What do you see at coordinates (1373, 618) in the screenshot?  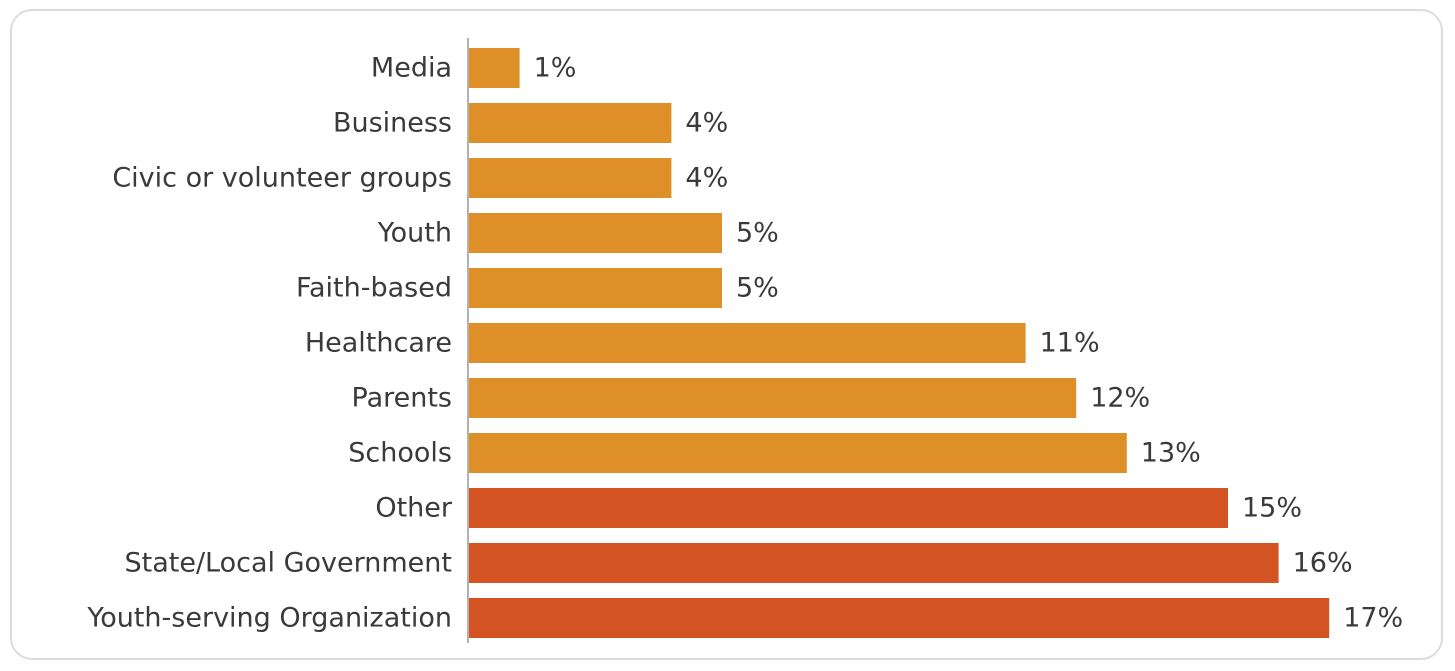 I see `value-label: 17%` at bounding box center [1373, 618].